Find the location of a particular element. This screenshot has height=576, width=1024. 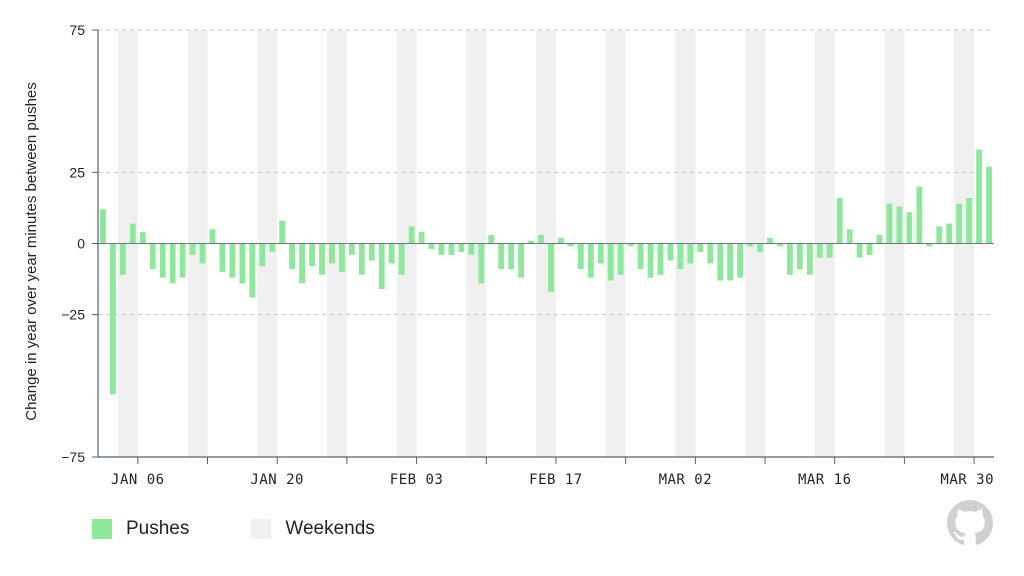

legend-swatch-weekends is located at coordinates (261, 529).